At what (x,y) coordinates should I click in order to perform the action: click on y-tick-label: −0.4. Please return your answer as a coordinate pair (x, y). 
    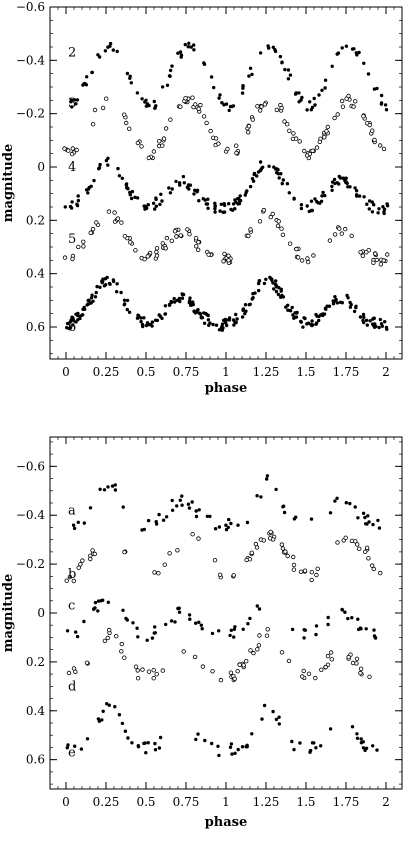
    Looking at the image, I should click on (31, 60).